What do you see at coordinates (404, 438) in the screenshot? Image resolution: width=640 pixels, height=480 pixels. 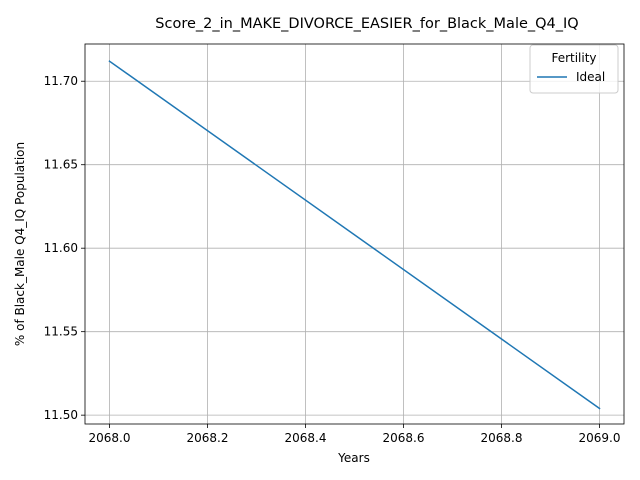 I see `x-tick-label: 2068.6` at bounding box center [404, 438].